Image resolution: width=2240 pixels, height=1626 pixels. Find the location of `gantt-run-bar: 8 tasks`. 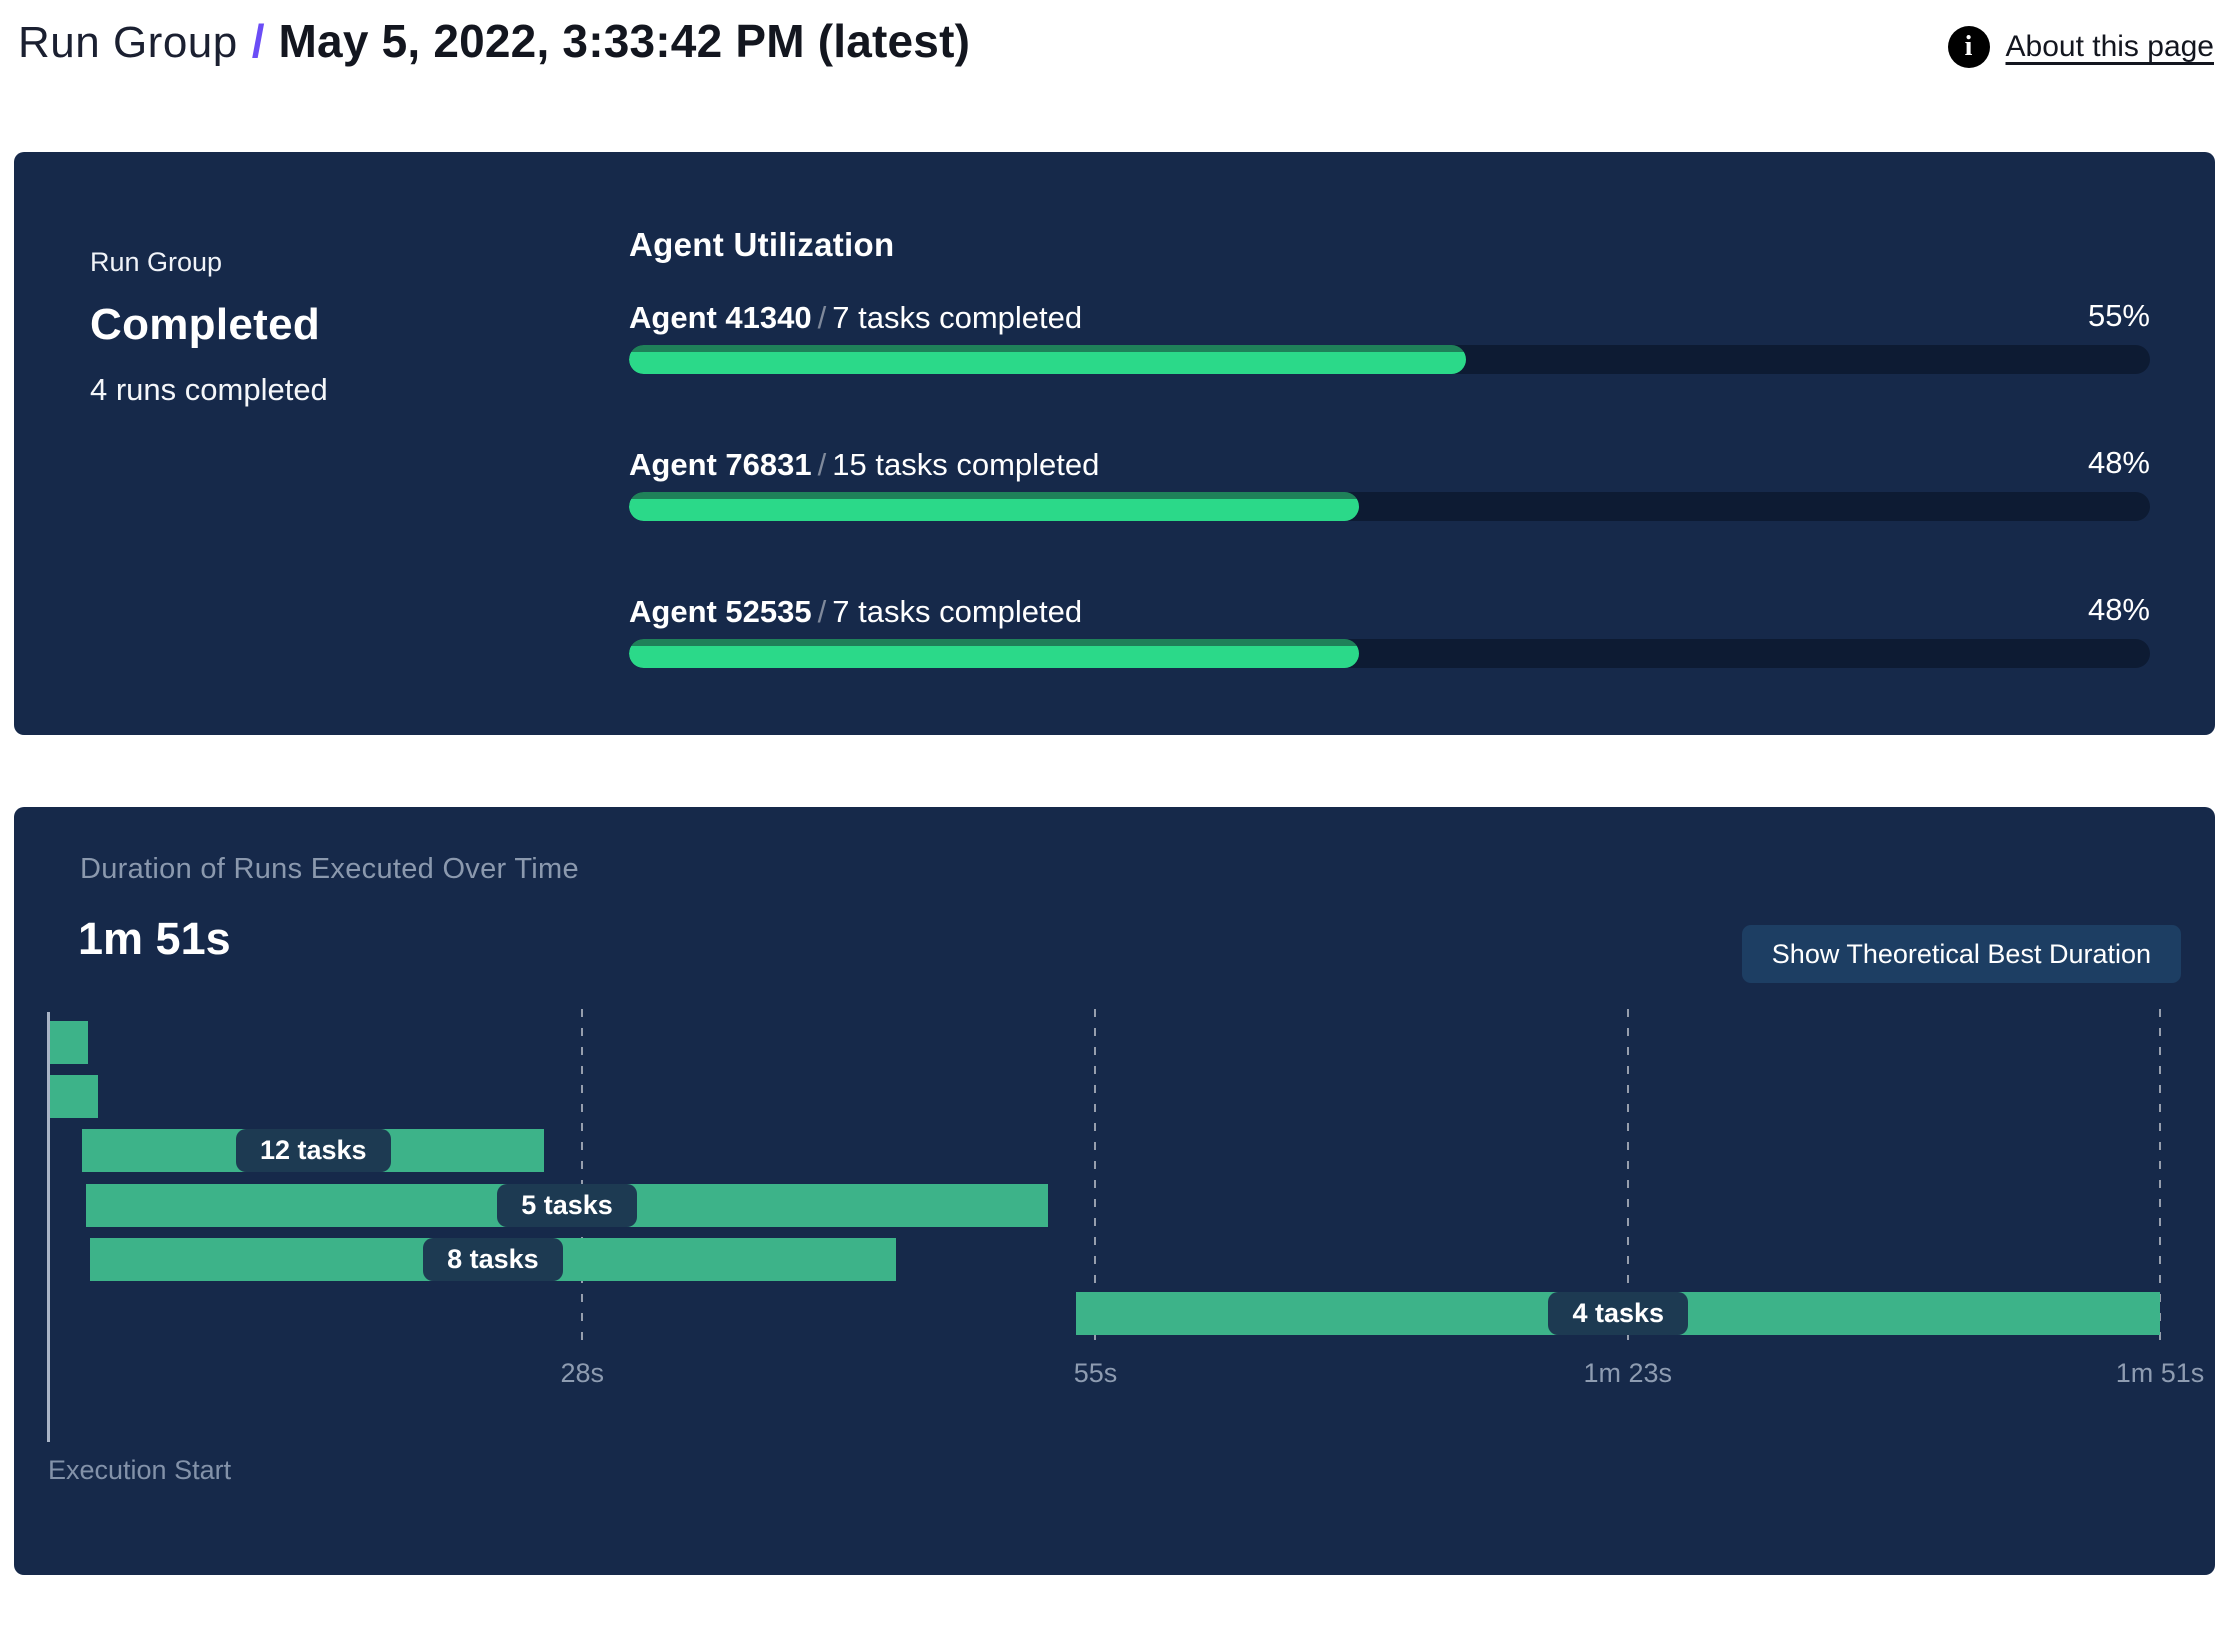

gantt-run-bar: 8 tasks is located at coordinates (492, 1259).